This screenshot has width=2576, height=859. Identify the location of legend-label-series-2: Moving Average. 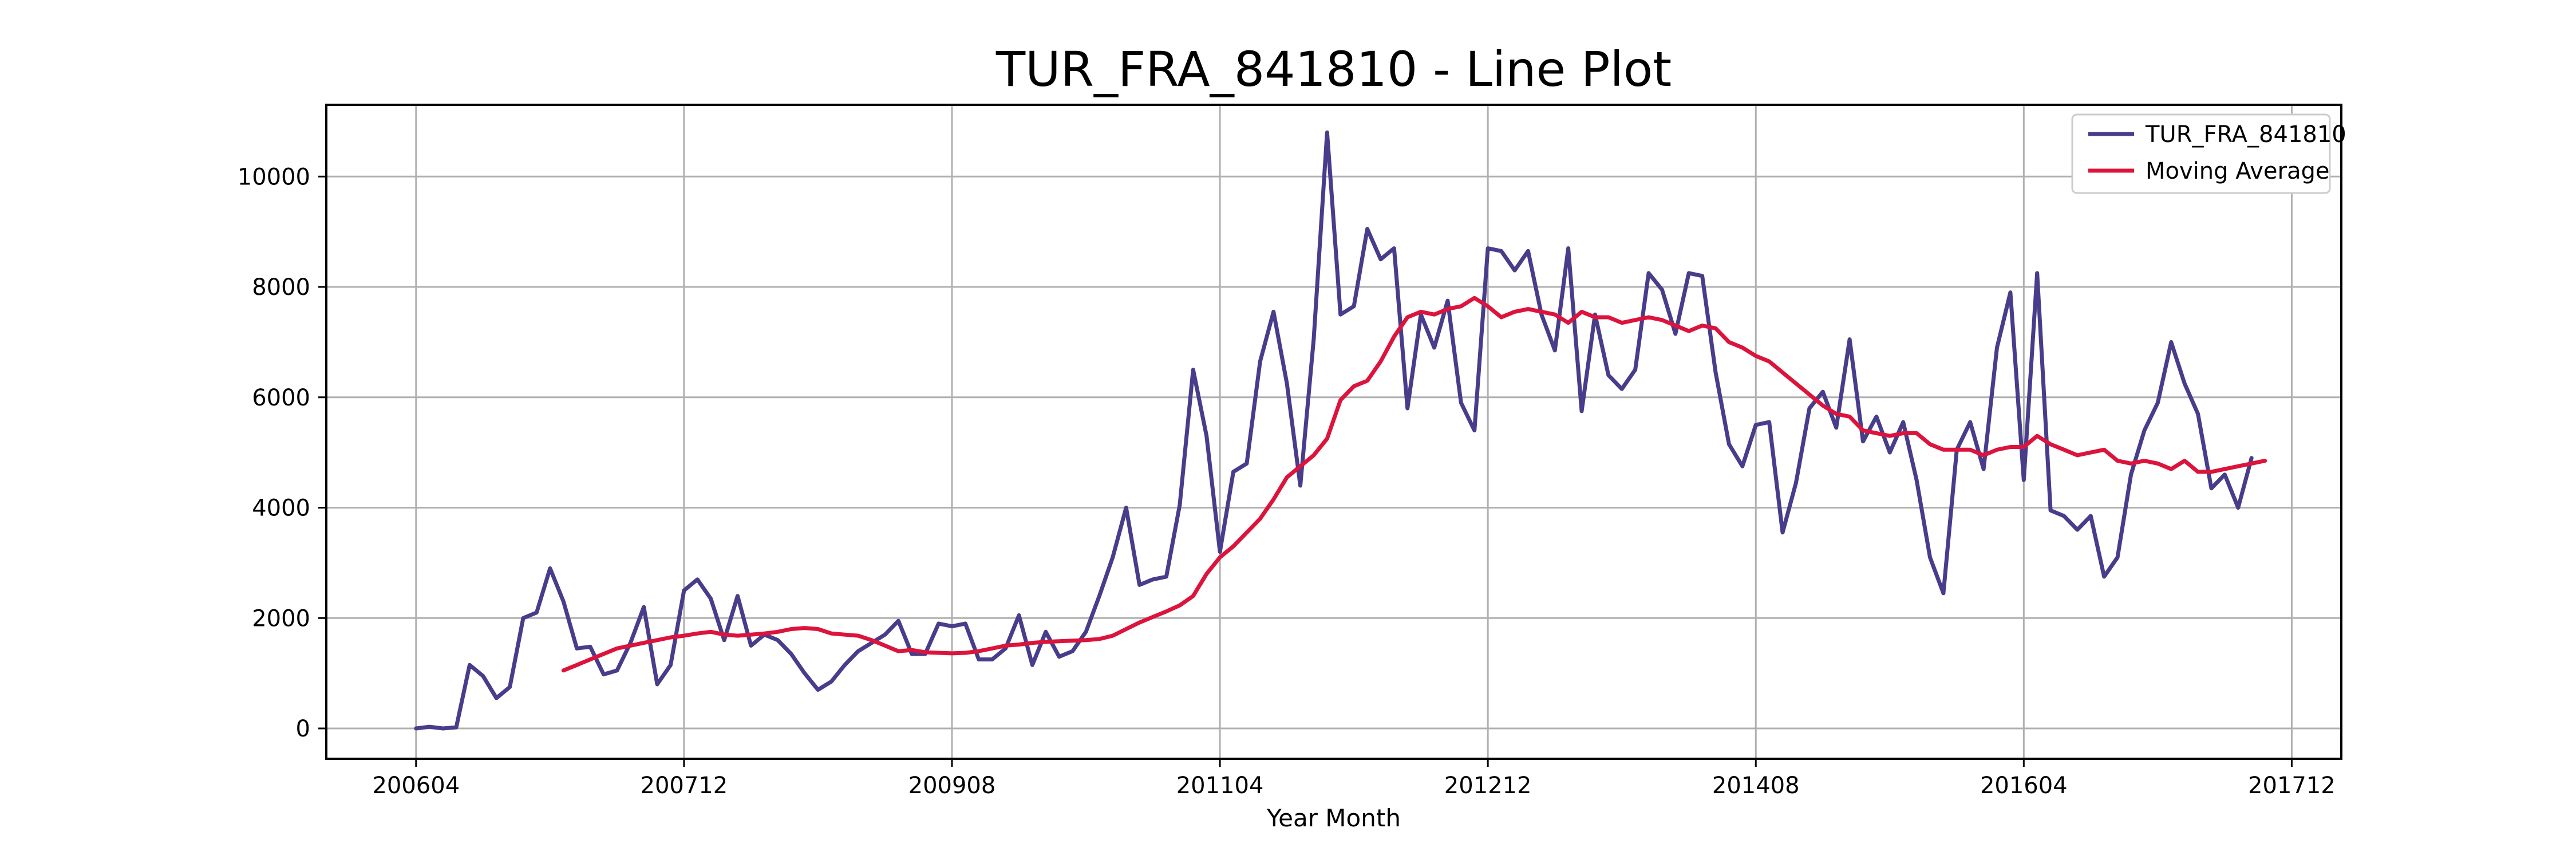
(2237, 171).